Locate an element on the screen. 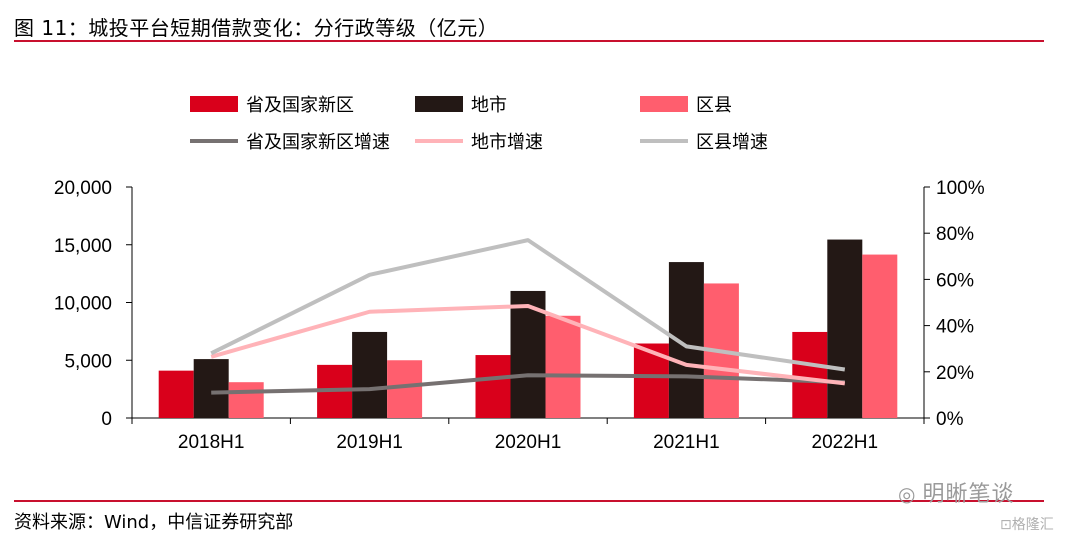 This screenshot has height=540, width=1080. left-tick-label: 20,000 is located at coordinates (83, 188).